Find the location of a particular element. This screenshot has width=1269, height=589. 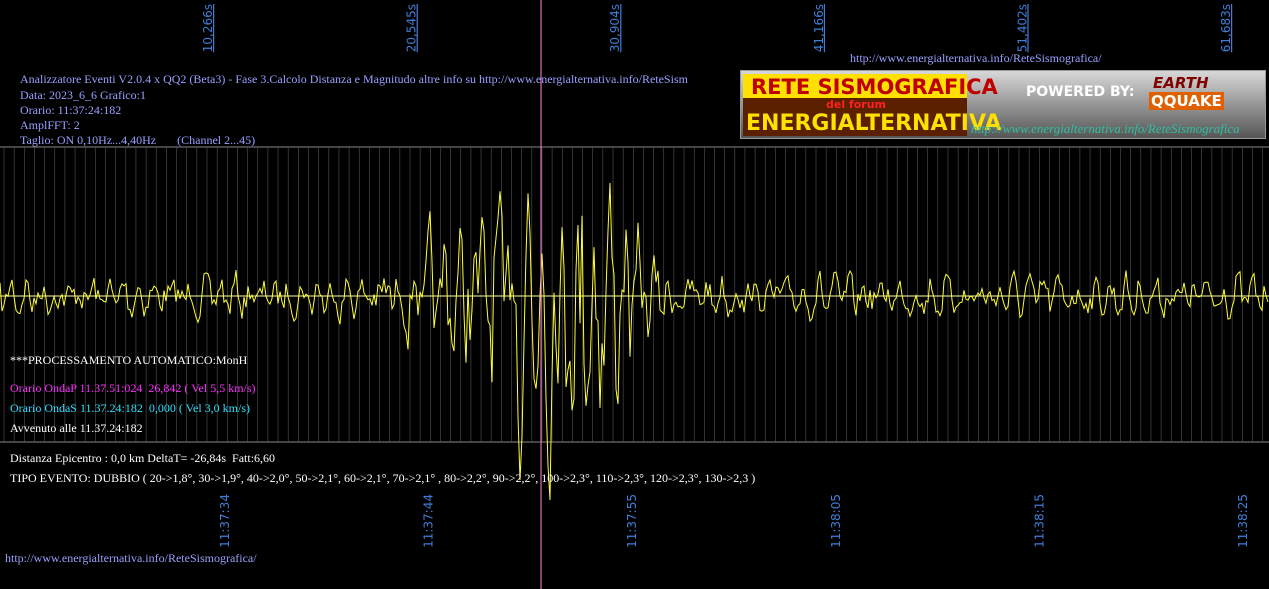

top-tick-label: 30,904s is located at coordinates (615, 28).